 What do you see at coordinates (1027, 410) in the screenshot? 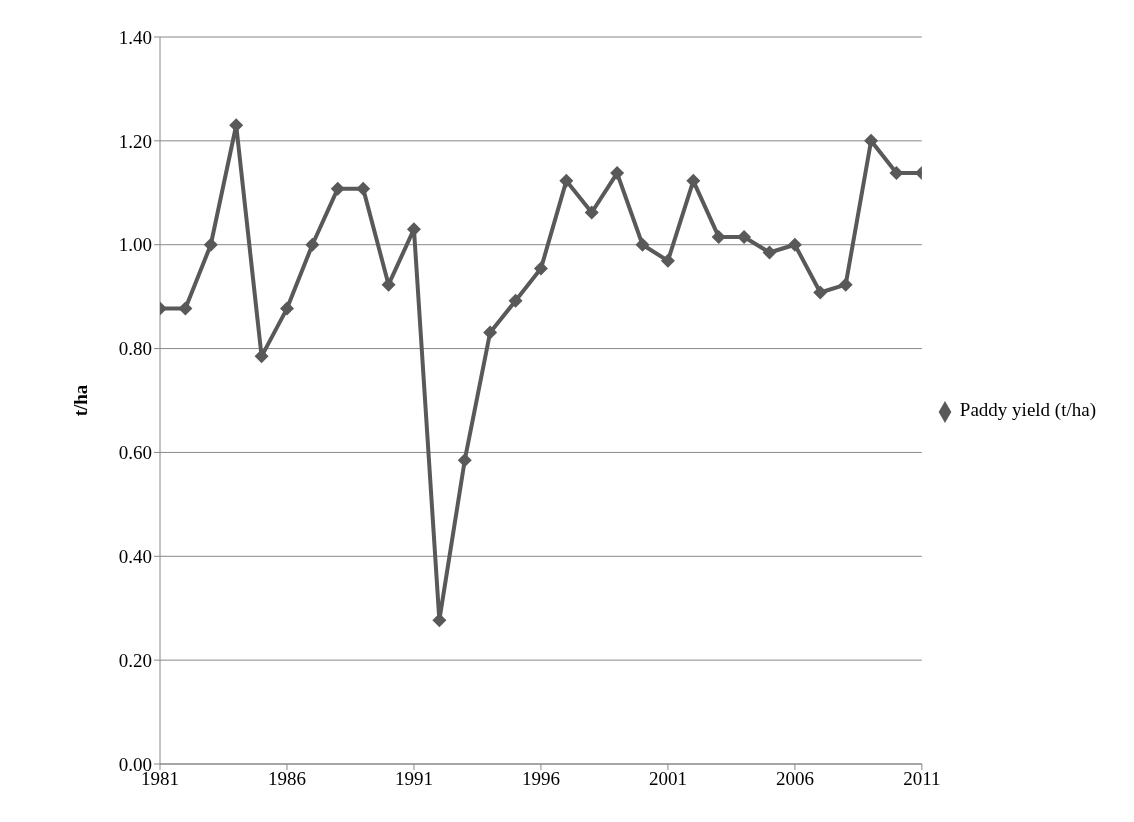
I see `legend-label: Paddy yield (t/ha)` at bounding box center [1027, 410].